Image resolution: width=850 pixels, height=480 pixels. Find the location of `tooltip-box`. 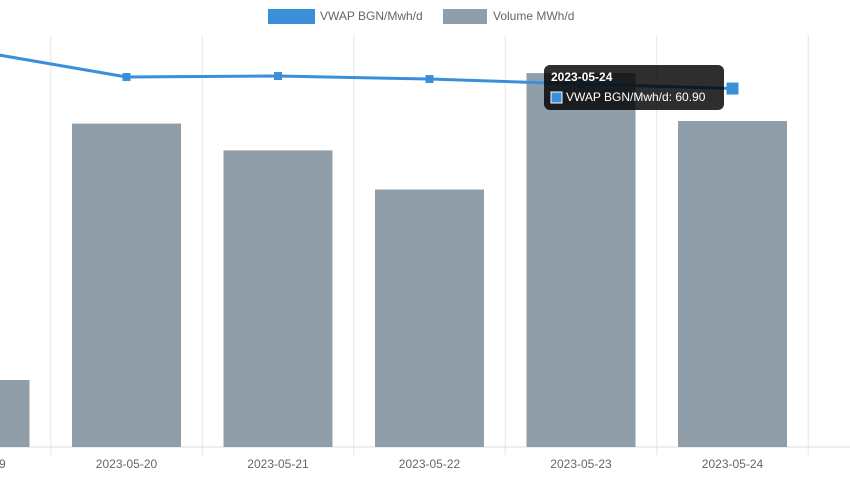

tooltip-box is located at coordinates (634, 87).